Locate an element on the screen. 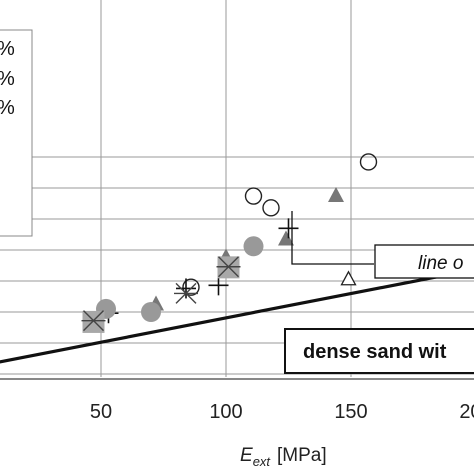  x-tick-label-0: 50 is located at coordinates (101, 412).